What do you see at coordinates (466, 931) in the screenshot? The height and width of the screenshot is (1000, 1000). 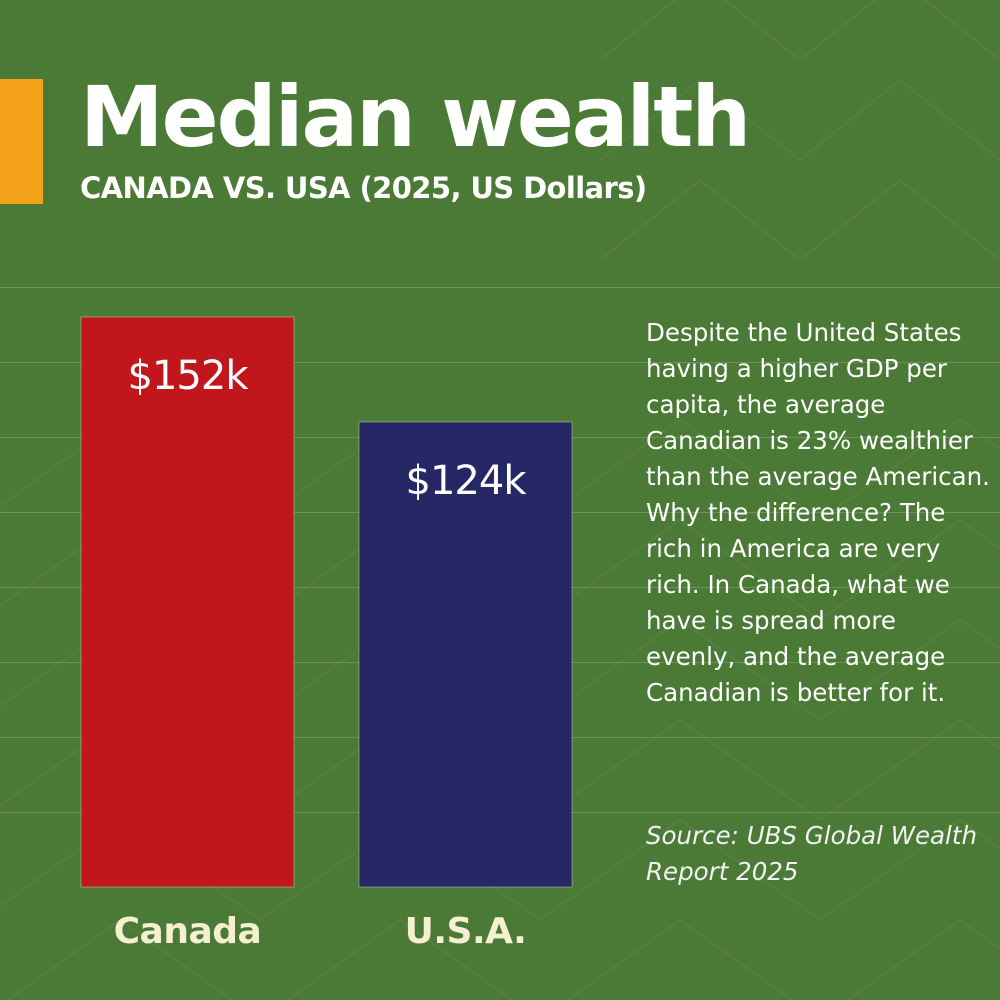 I see `category-label-u-s-a: U.S.A.` at bounding box center [466, 931].